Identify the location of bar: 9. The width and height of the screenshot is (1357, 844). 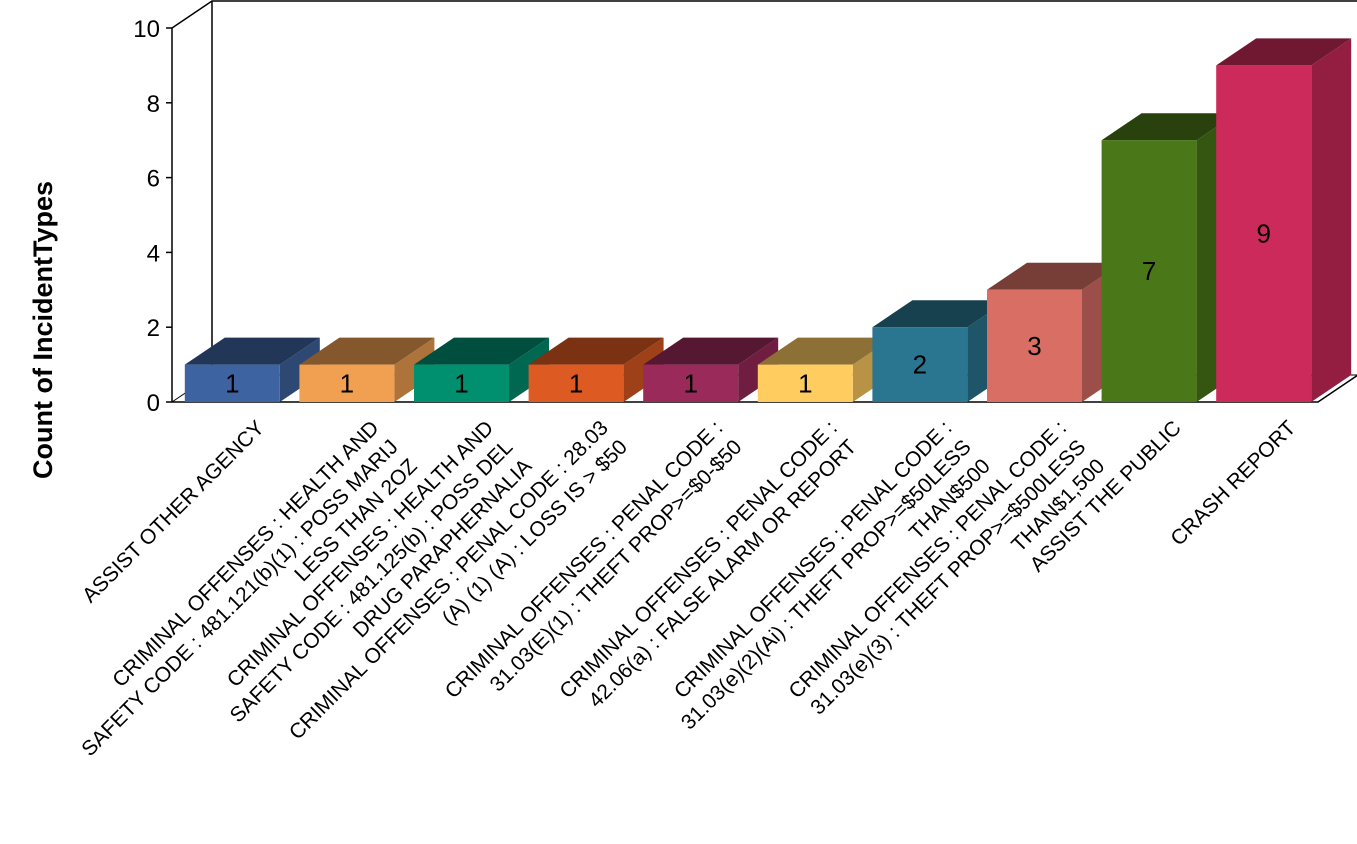
(1284, 220).